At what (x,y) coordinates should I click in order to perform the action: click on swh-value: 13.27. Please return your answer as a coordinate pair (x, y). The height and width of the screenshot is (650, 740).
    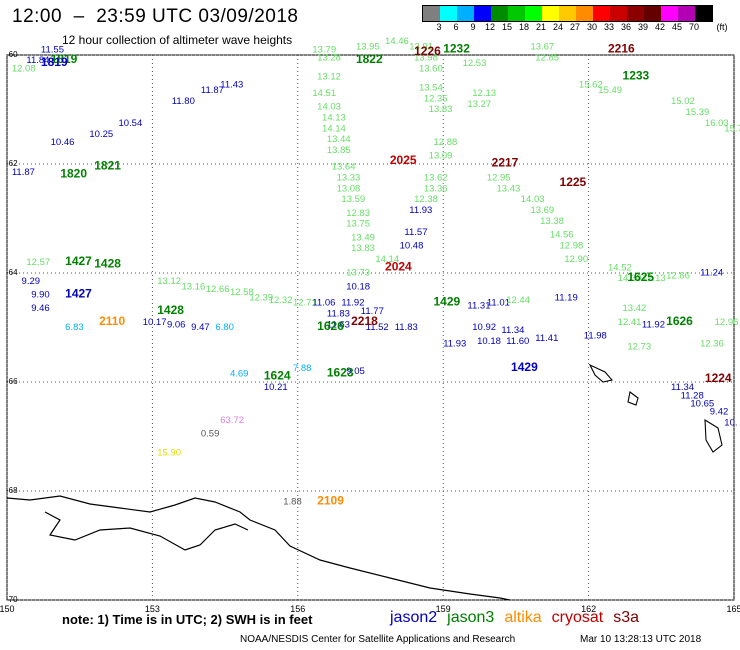
    Looking at the image, I should click on (479, 104).